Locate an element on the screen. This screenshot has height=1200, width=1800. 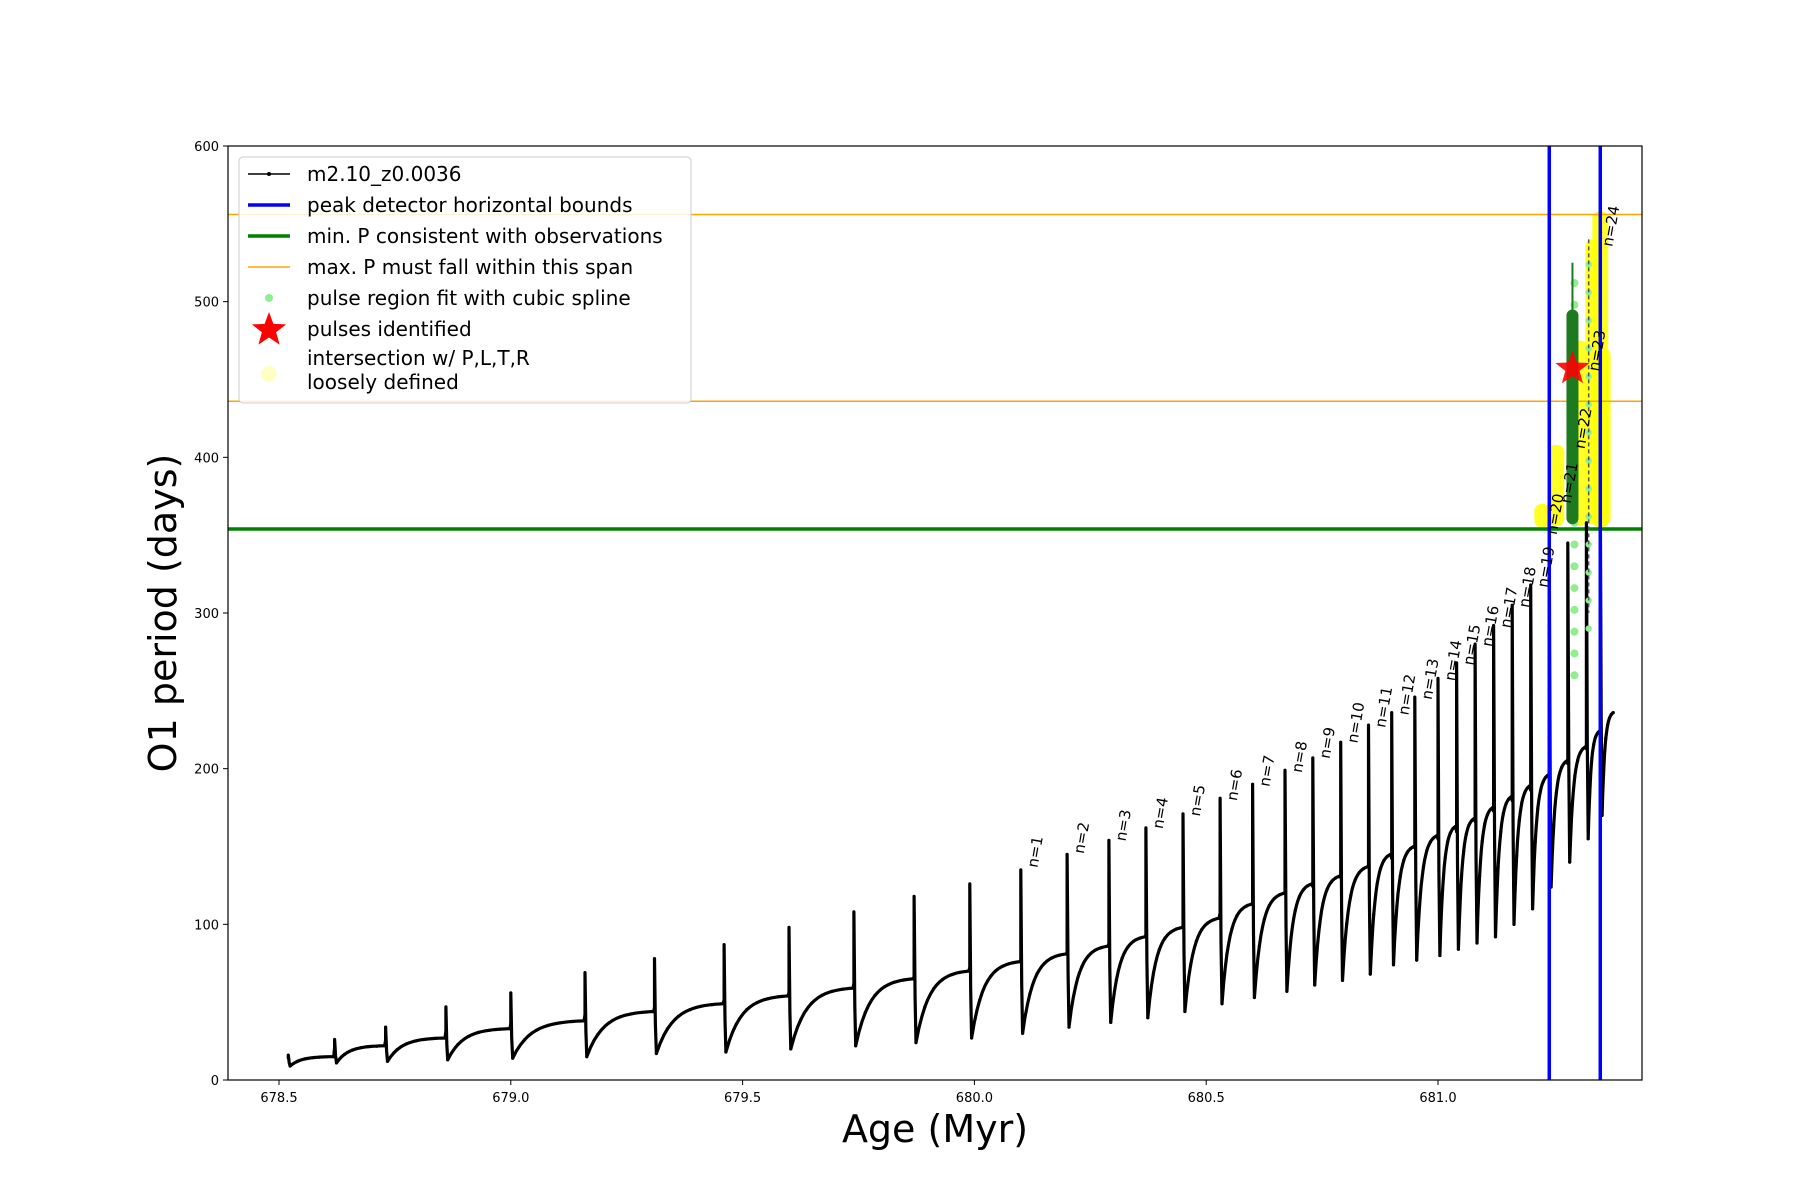
pulse-label: n=2 is located at coordinates (1081, 838).